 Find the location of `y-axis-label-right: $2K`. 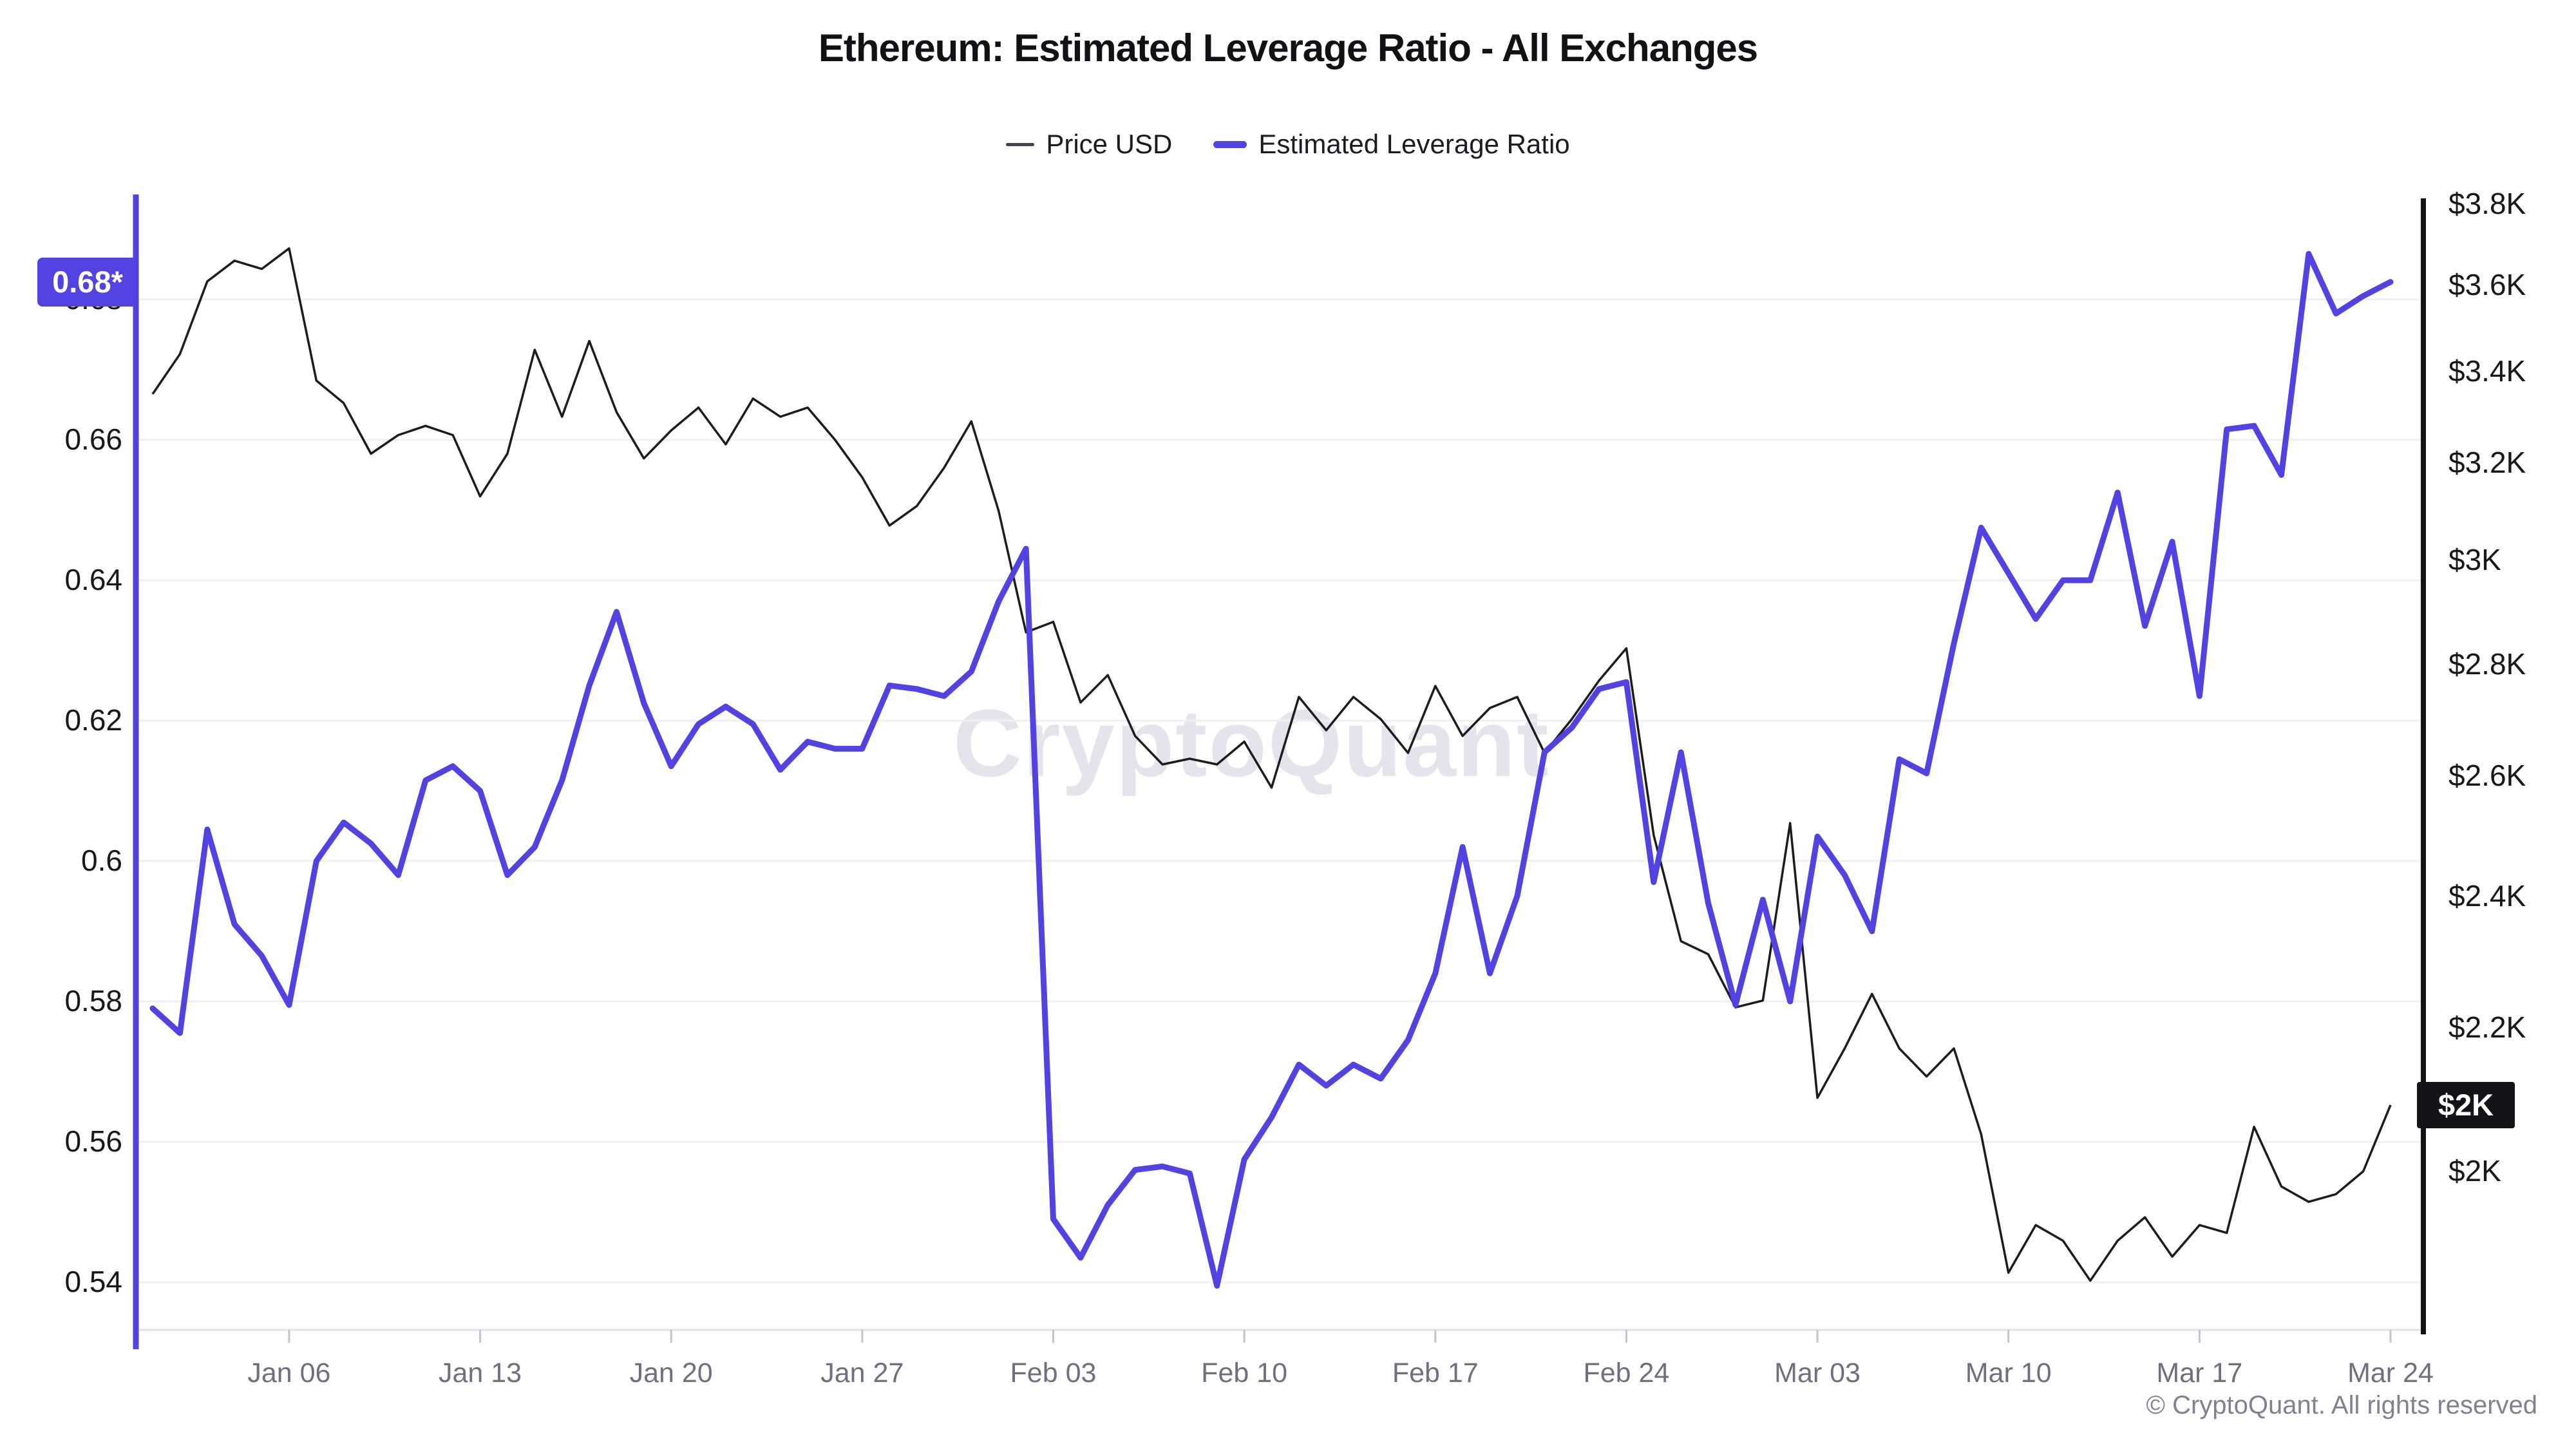

y-axis-label-right: $2K is located at coordinates (2474, 1170).